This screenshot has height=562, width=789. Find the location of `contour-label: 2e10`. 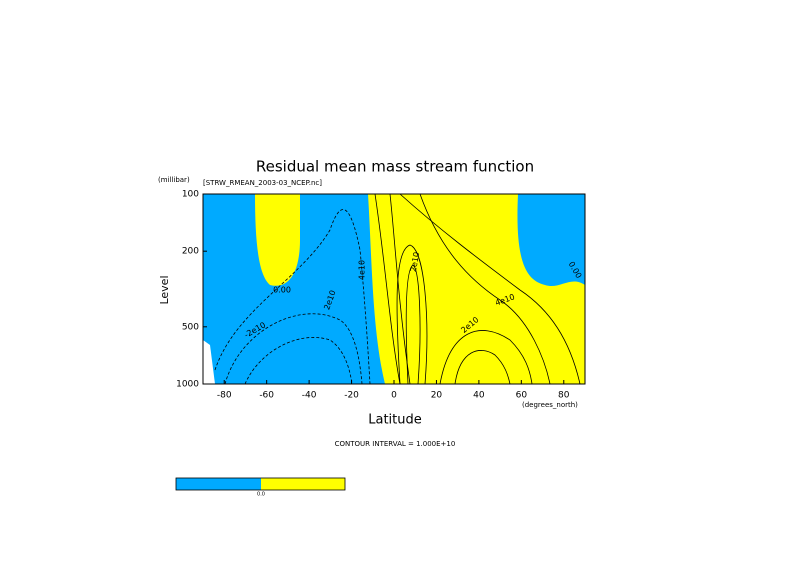

contour-label: 2e10 is located at coordinates (415, 261).